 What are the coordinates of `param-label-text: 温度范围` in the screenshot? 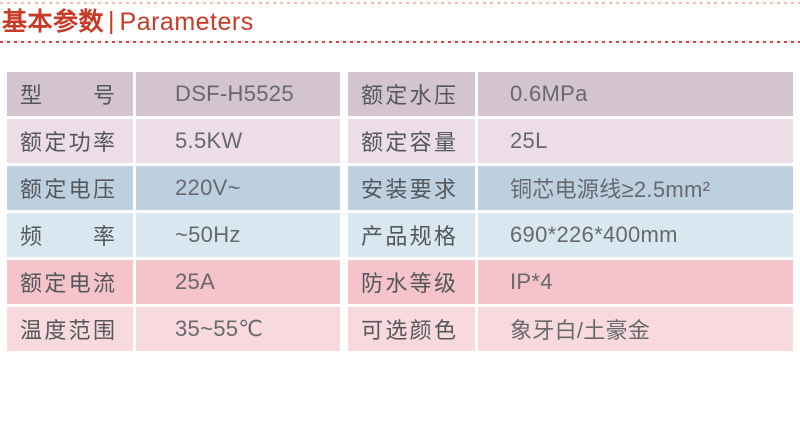 It's located at (67, 330).